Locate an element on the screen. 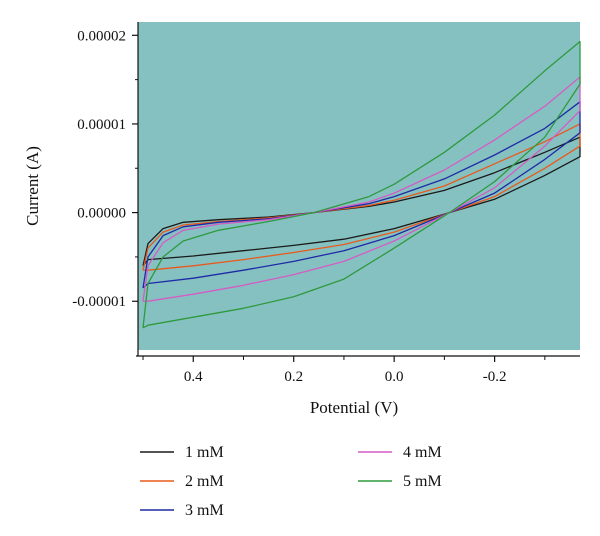 This screenshot has width=600, height=536. legend-label-2: 2 mM is located at coordinates (204, 481).